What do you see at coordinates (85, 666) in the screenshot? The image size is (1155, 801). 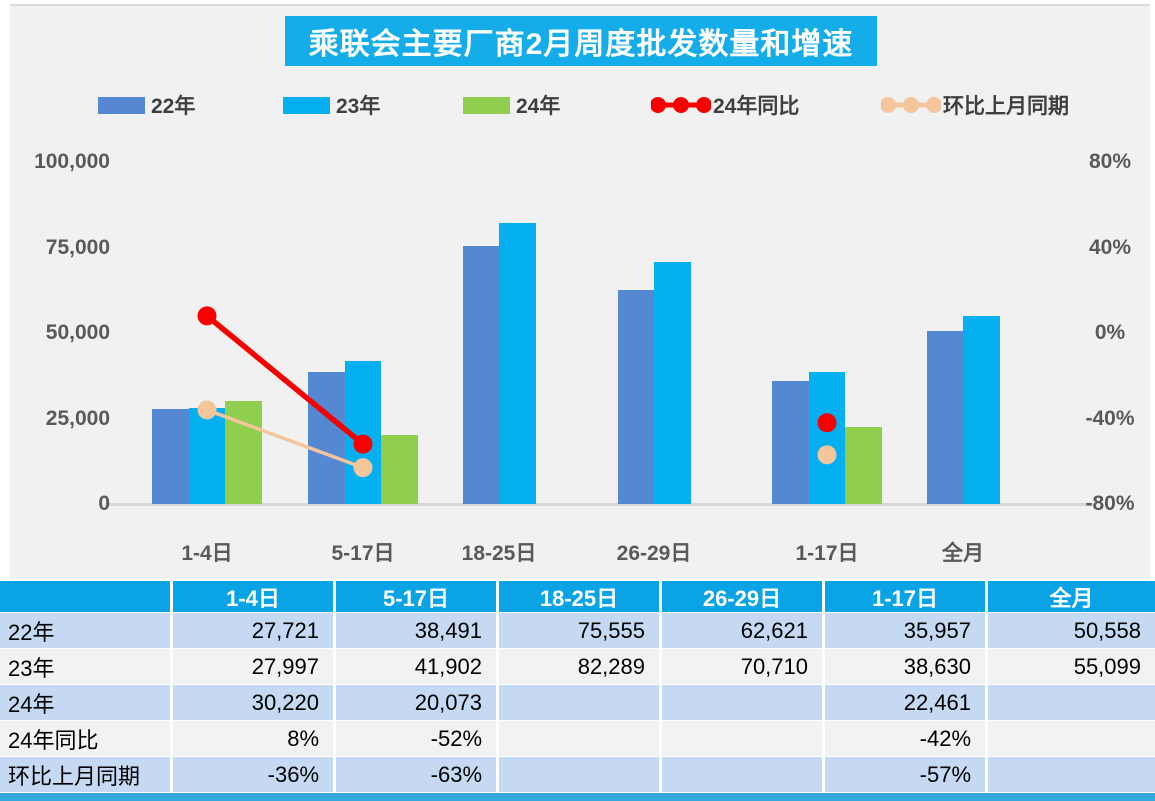 I see `table-row-label-23年: 23年` at bounding box center [85, 666].